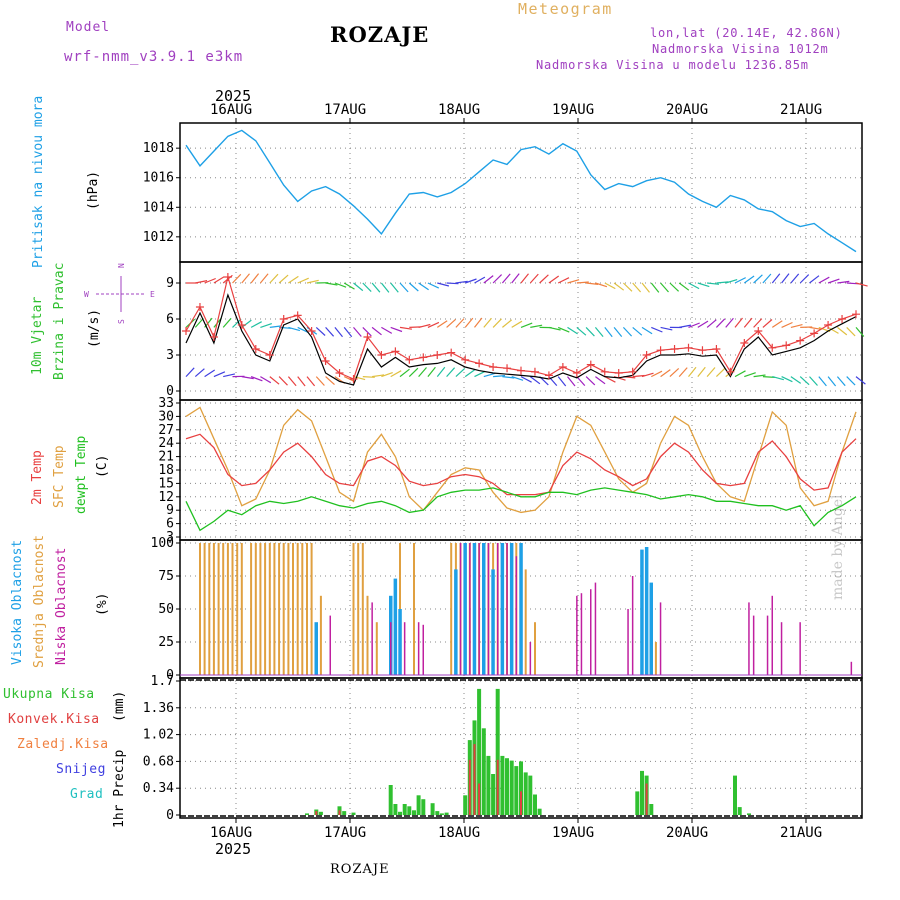  Describe the element at coordinates (59, 476) in the screenshot. I see `sfctemp-ylabel: SFC Temp` at that location.